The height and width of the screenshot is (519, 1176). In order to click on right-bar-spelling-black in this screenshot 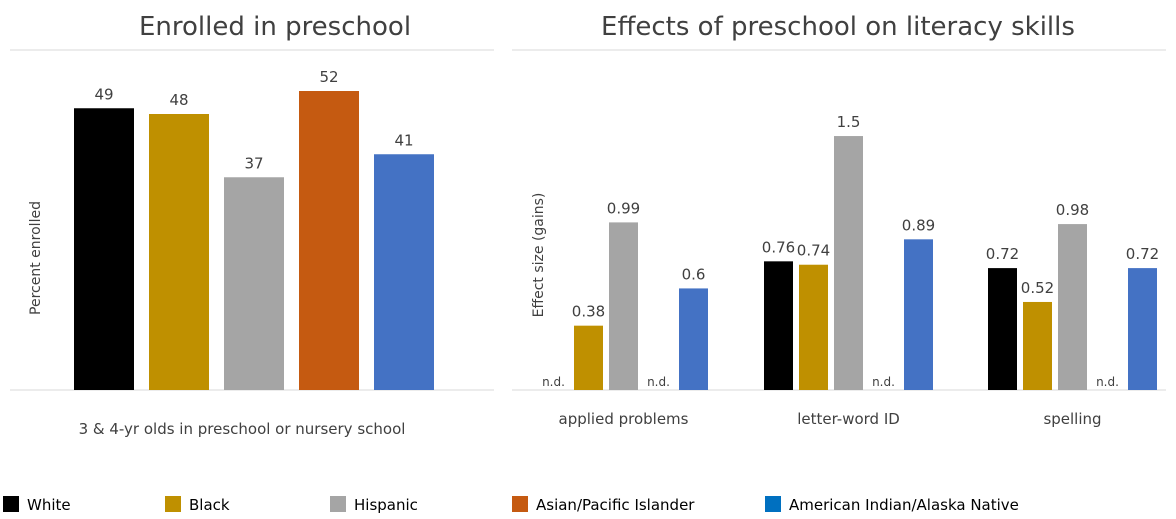, I will do `click(1037, 345)`.